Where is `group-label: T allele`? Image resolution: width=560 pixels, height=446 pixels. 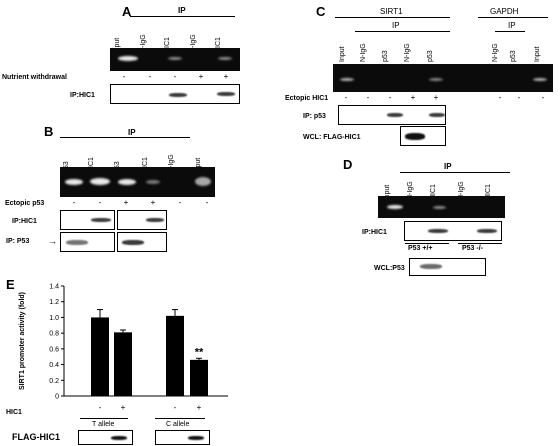
group-label: T allele is located at coordinates (103, 424).